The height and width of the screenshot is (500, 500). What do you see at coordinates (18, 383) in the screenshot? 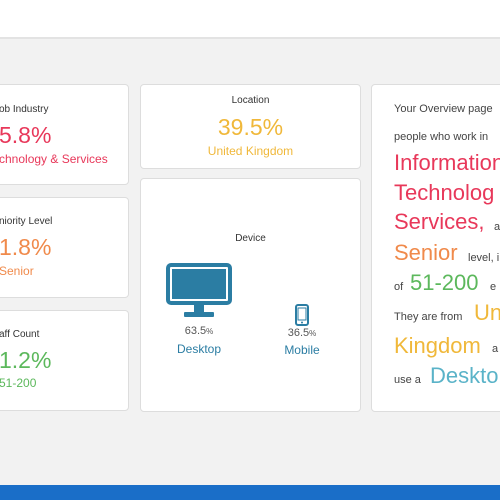
I see `staff-count-label: 51-200` at bounding box center [18, 383].